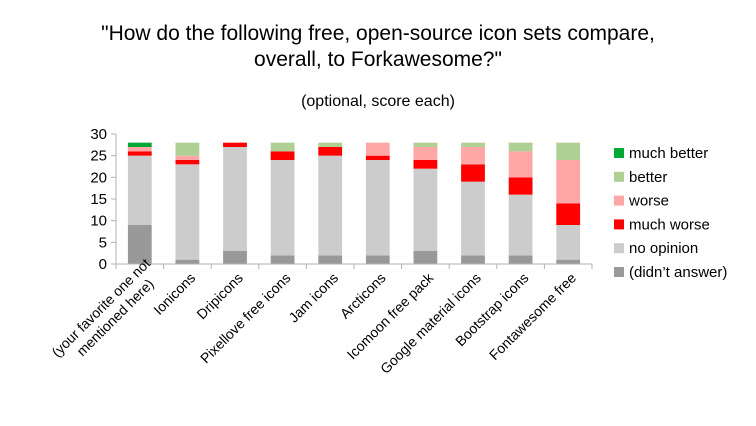  What do you see at coordinates (245, 318) in the screenshot?
I see `x-category-label: Pixellove free icons` at bounding box center [245, 318].